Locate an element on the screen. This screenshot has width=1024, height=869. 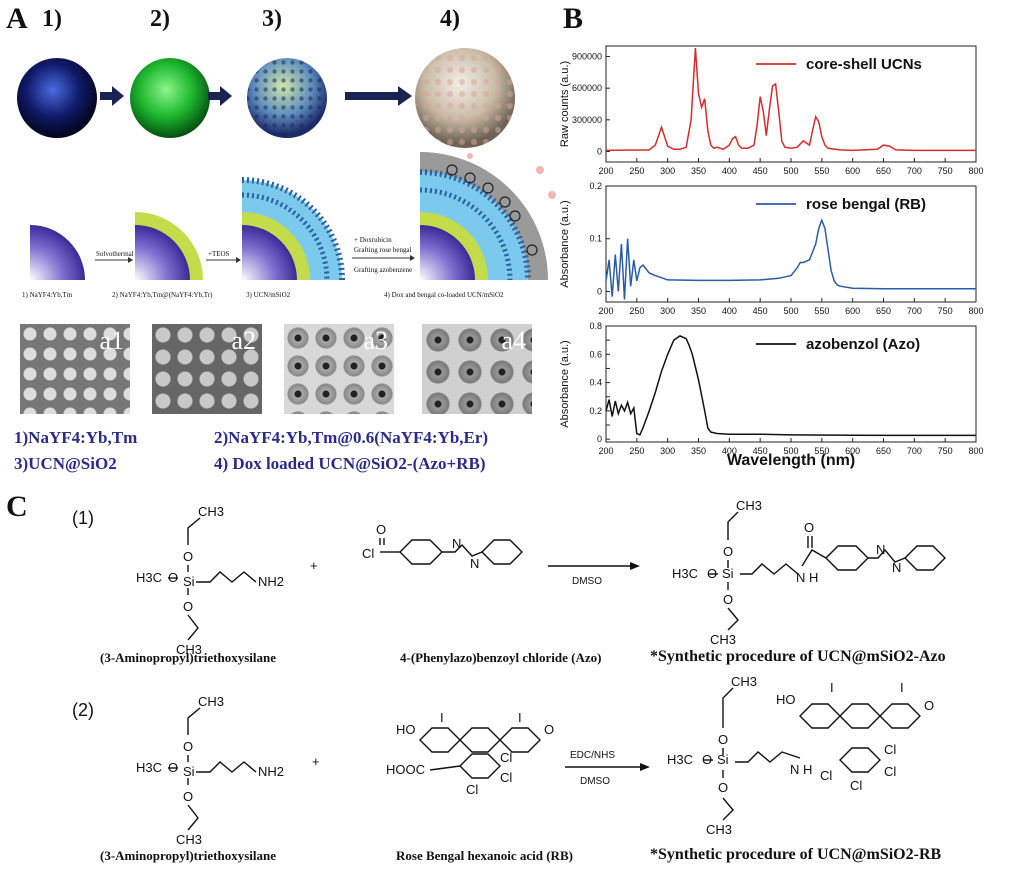
tem-label: a2 is located at coordinates (243, 340).